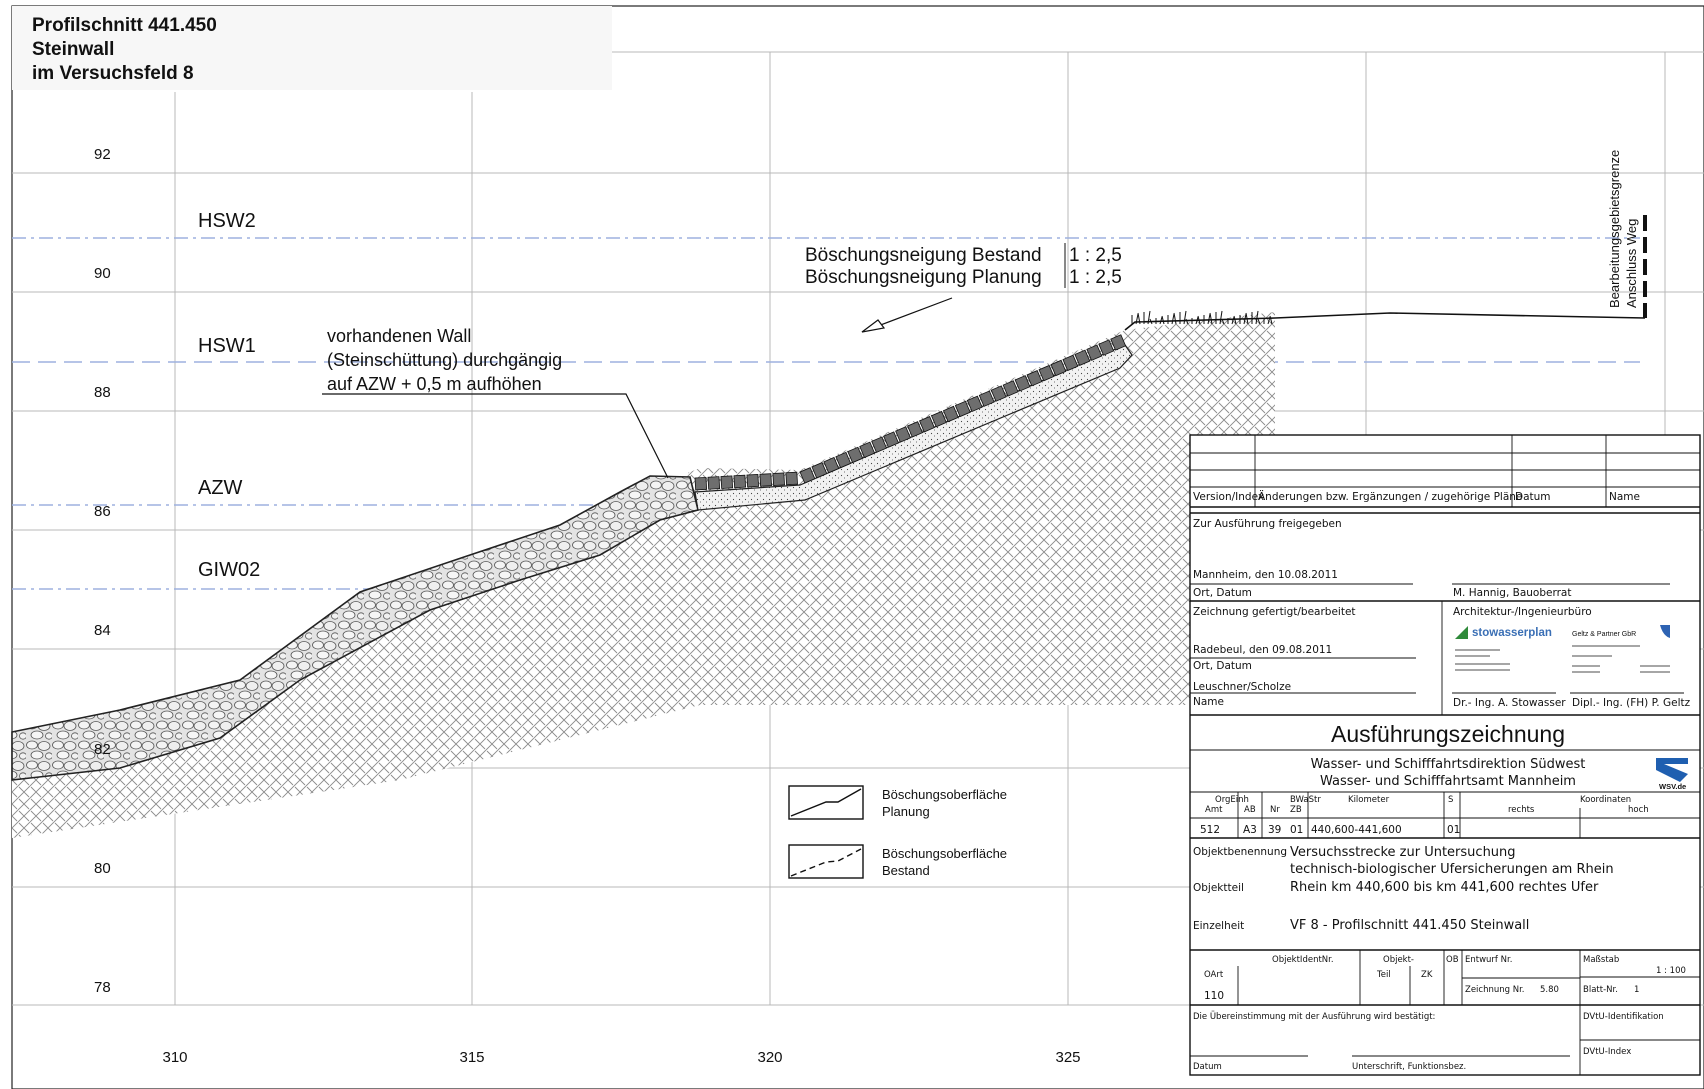 Image resolution: width=1704 pixels, height=1089 pixels. What do you see at coordinates (1453, 830) in the screenshot?
I see `code-s-value: 01` at bounding box center [1453, 830].